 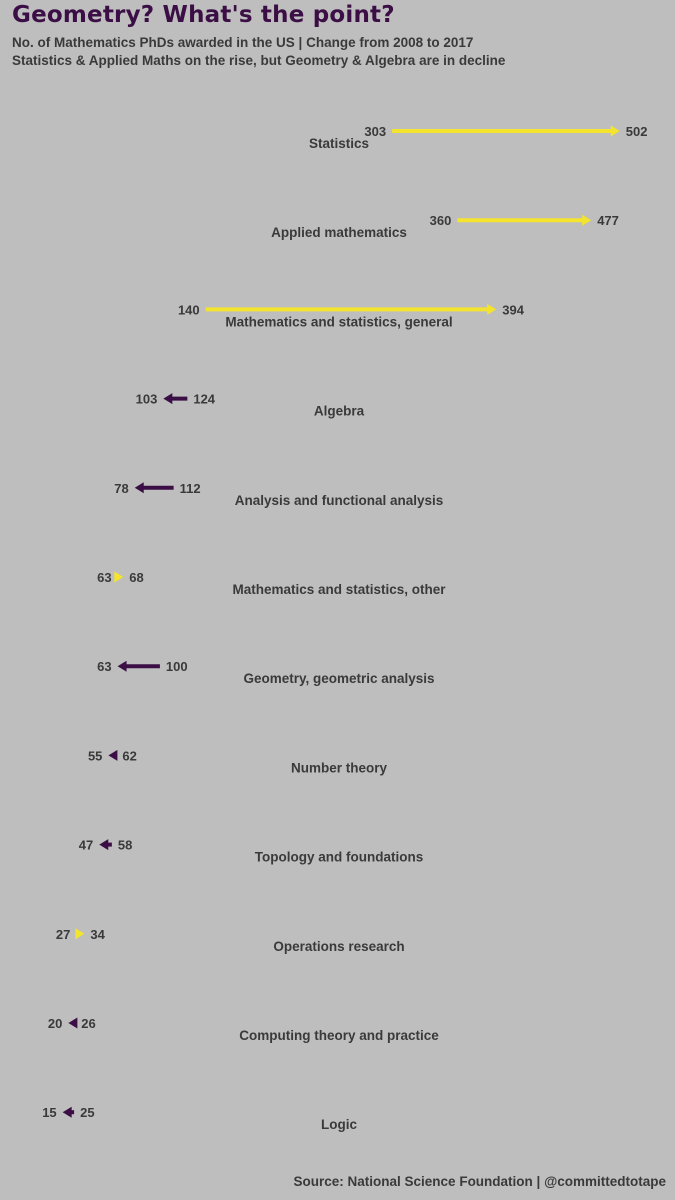 I want to click on start-value-label: 112, so click(x=190, y=488).